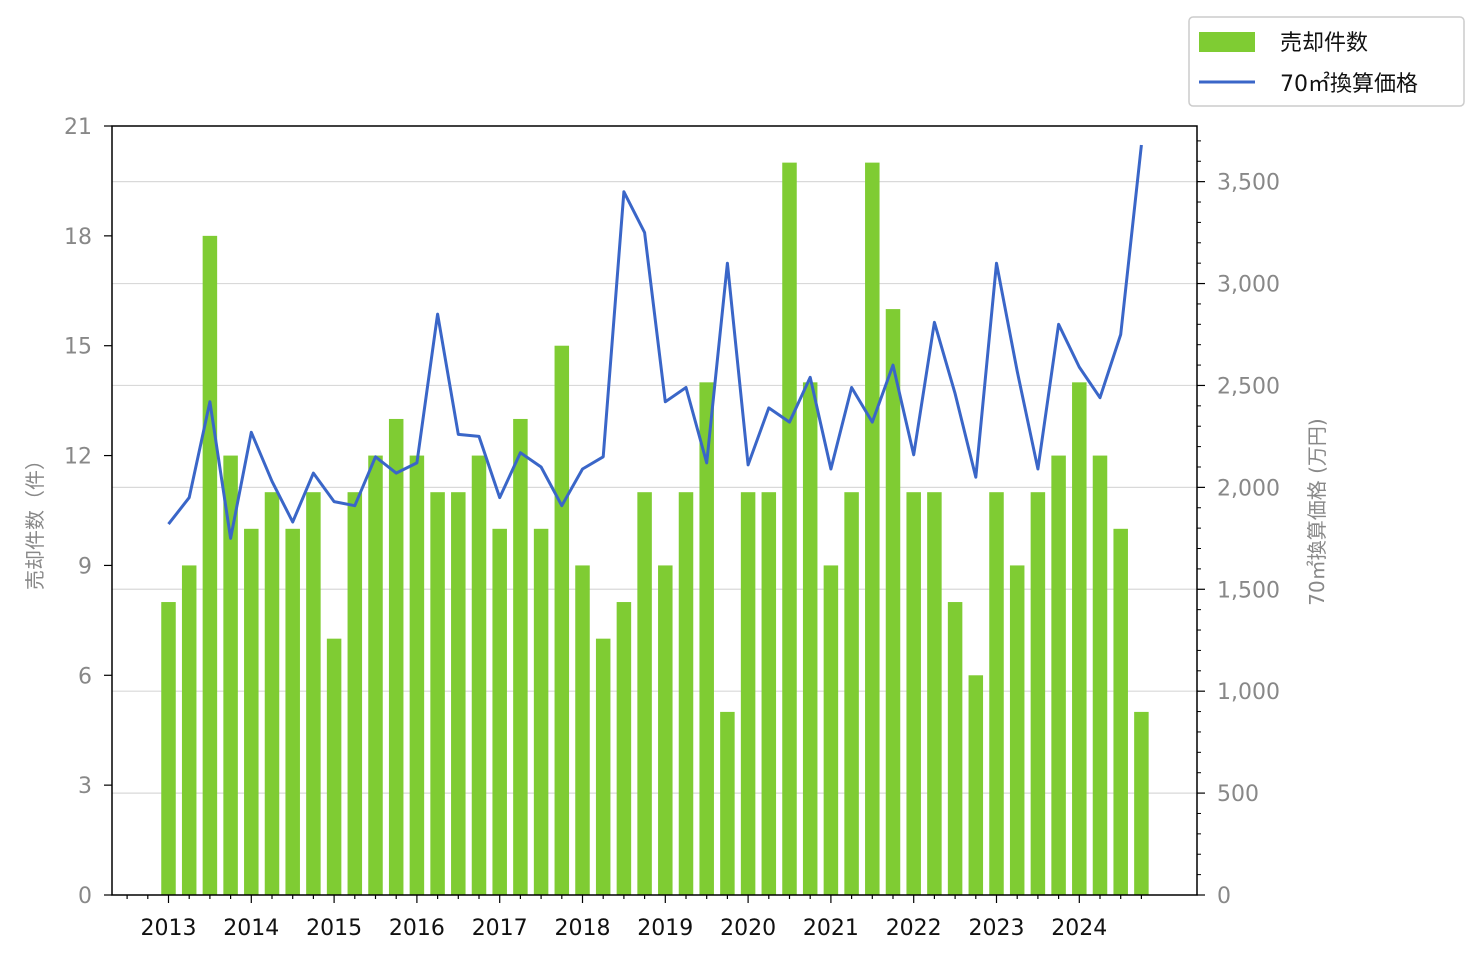  I want to click on legend: 売却件数 70㎡換算価格, so click(1326, 61).